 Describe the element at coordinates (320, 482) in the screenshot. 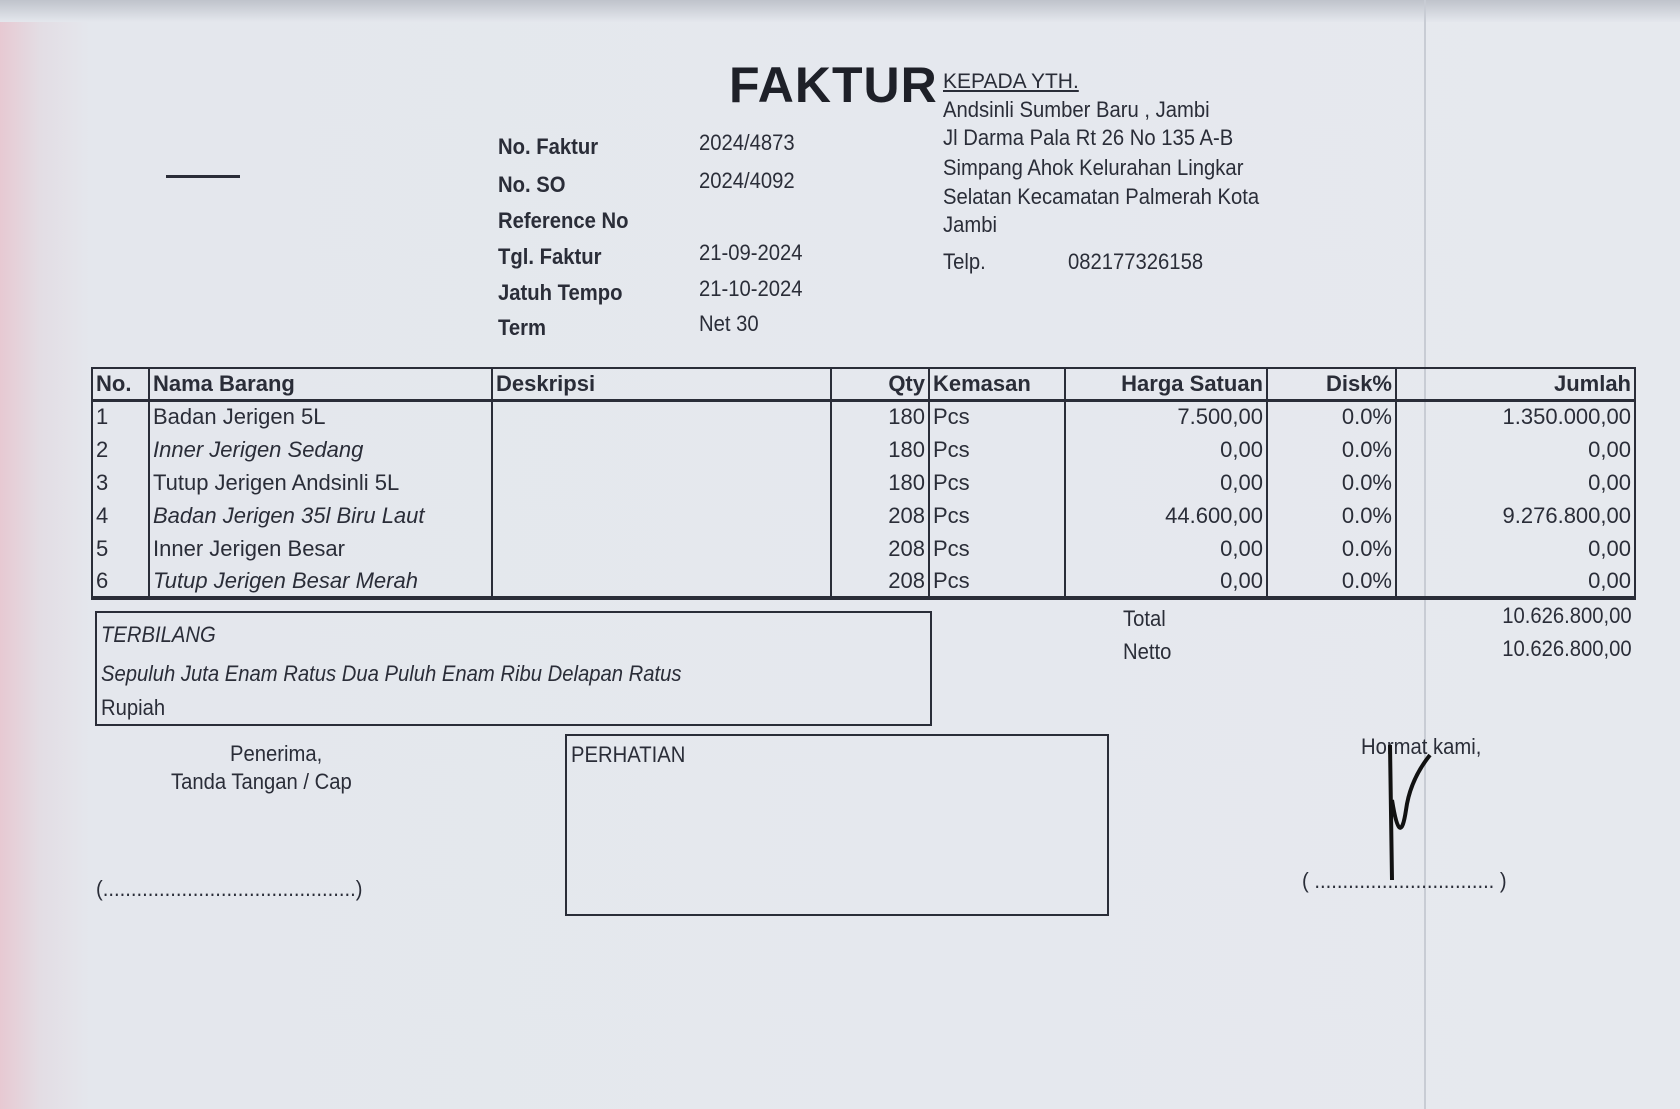

I see `item-name: Tutup Jerigen Andsinli 5L` at that location.